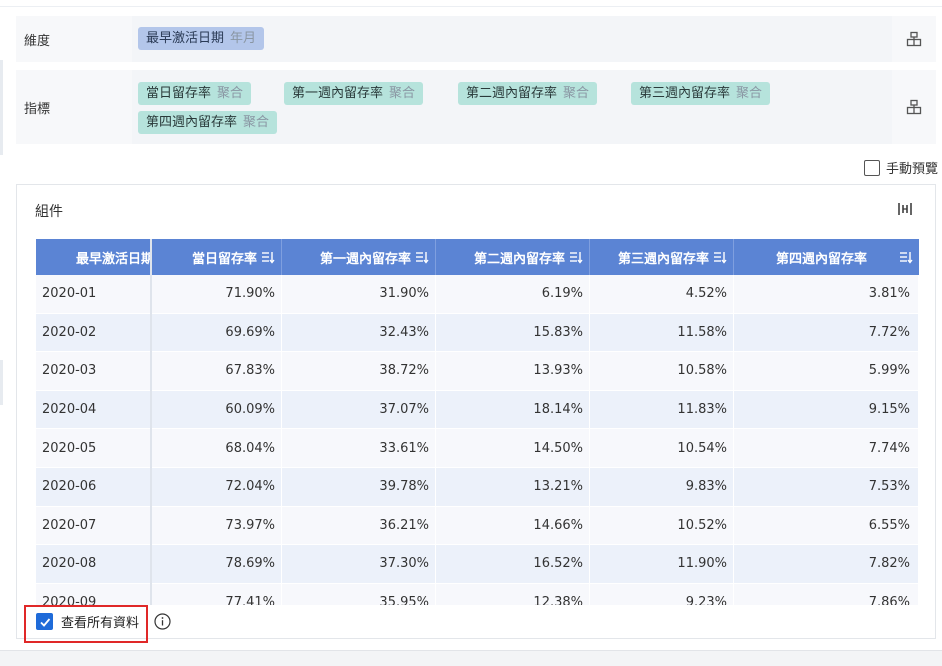 This screenshot has width=942, height=666. Describe the element at coordinates (243, 38) in the screenshot. I see `dimension-pill-granularity: 年月` at that location.